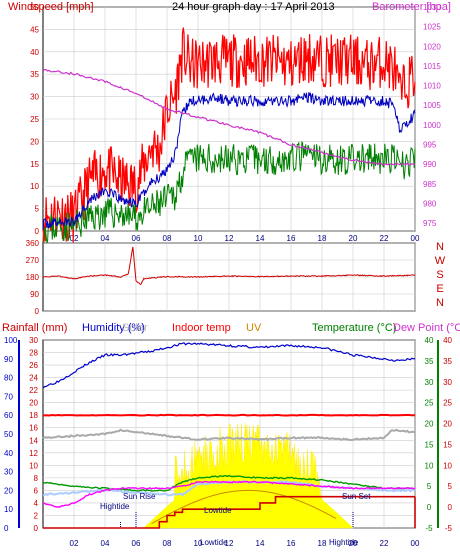 Image resolution: width=460 pixels, height=555 pixels. I want to click on baro-tick-label: 980, so click(430, 203).